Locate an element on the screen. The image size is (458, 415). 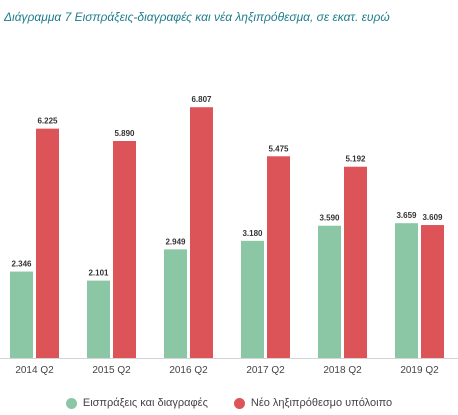
legend-label-collections: Εισπράξεις και διαγραφές is located at coordinates (145, 403).